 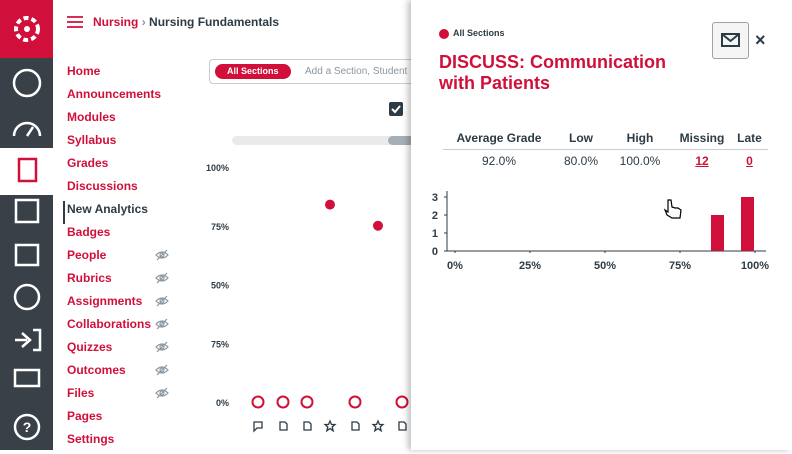 I want to click on course-nav-item: Outcomes, so click(x=122, y=373).